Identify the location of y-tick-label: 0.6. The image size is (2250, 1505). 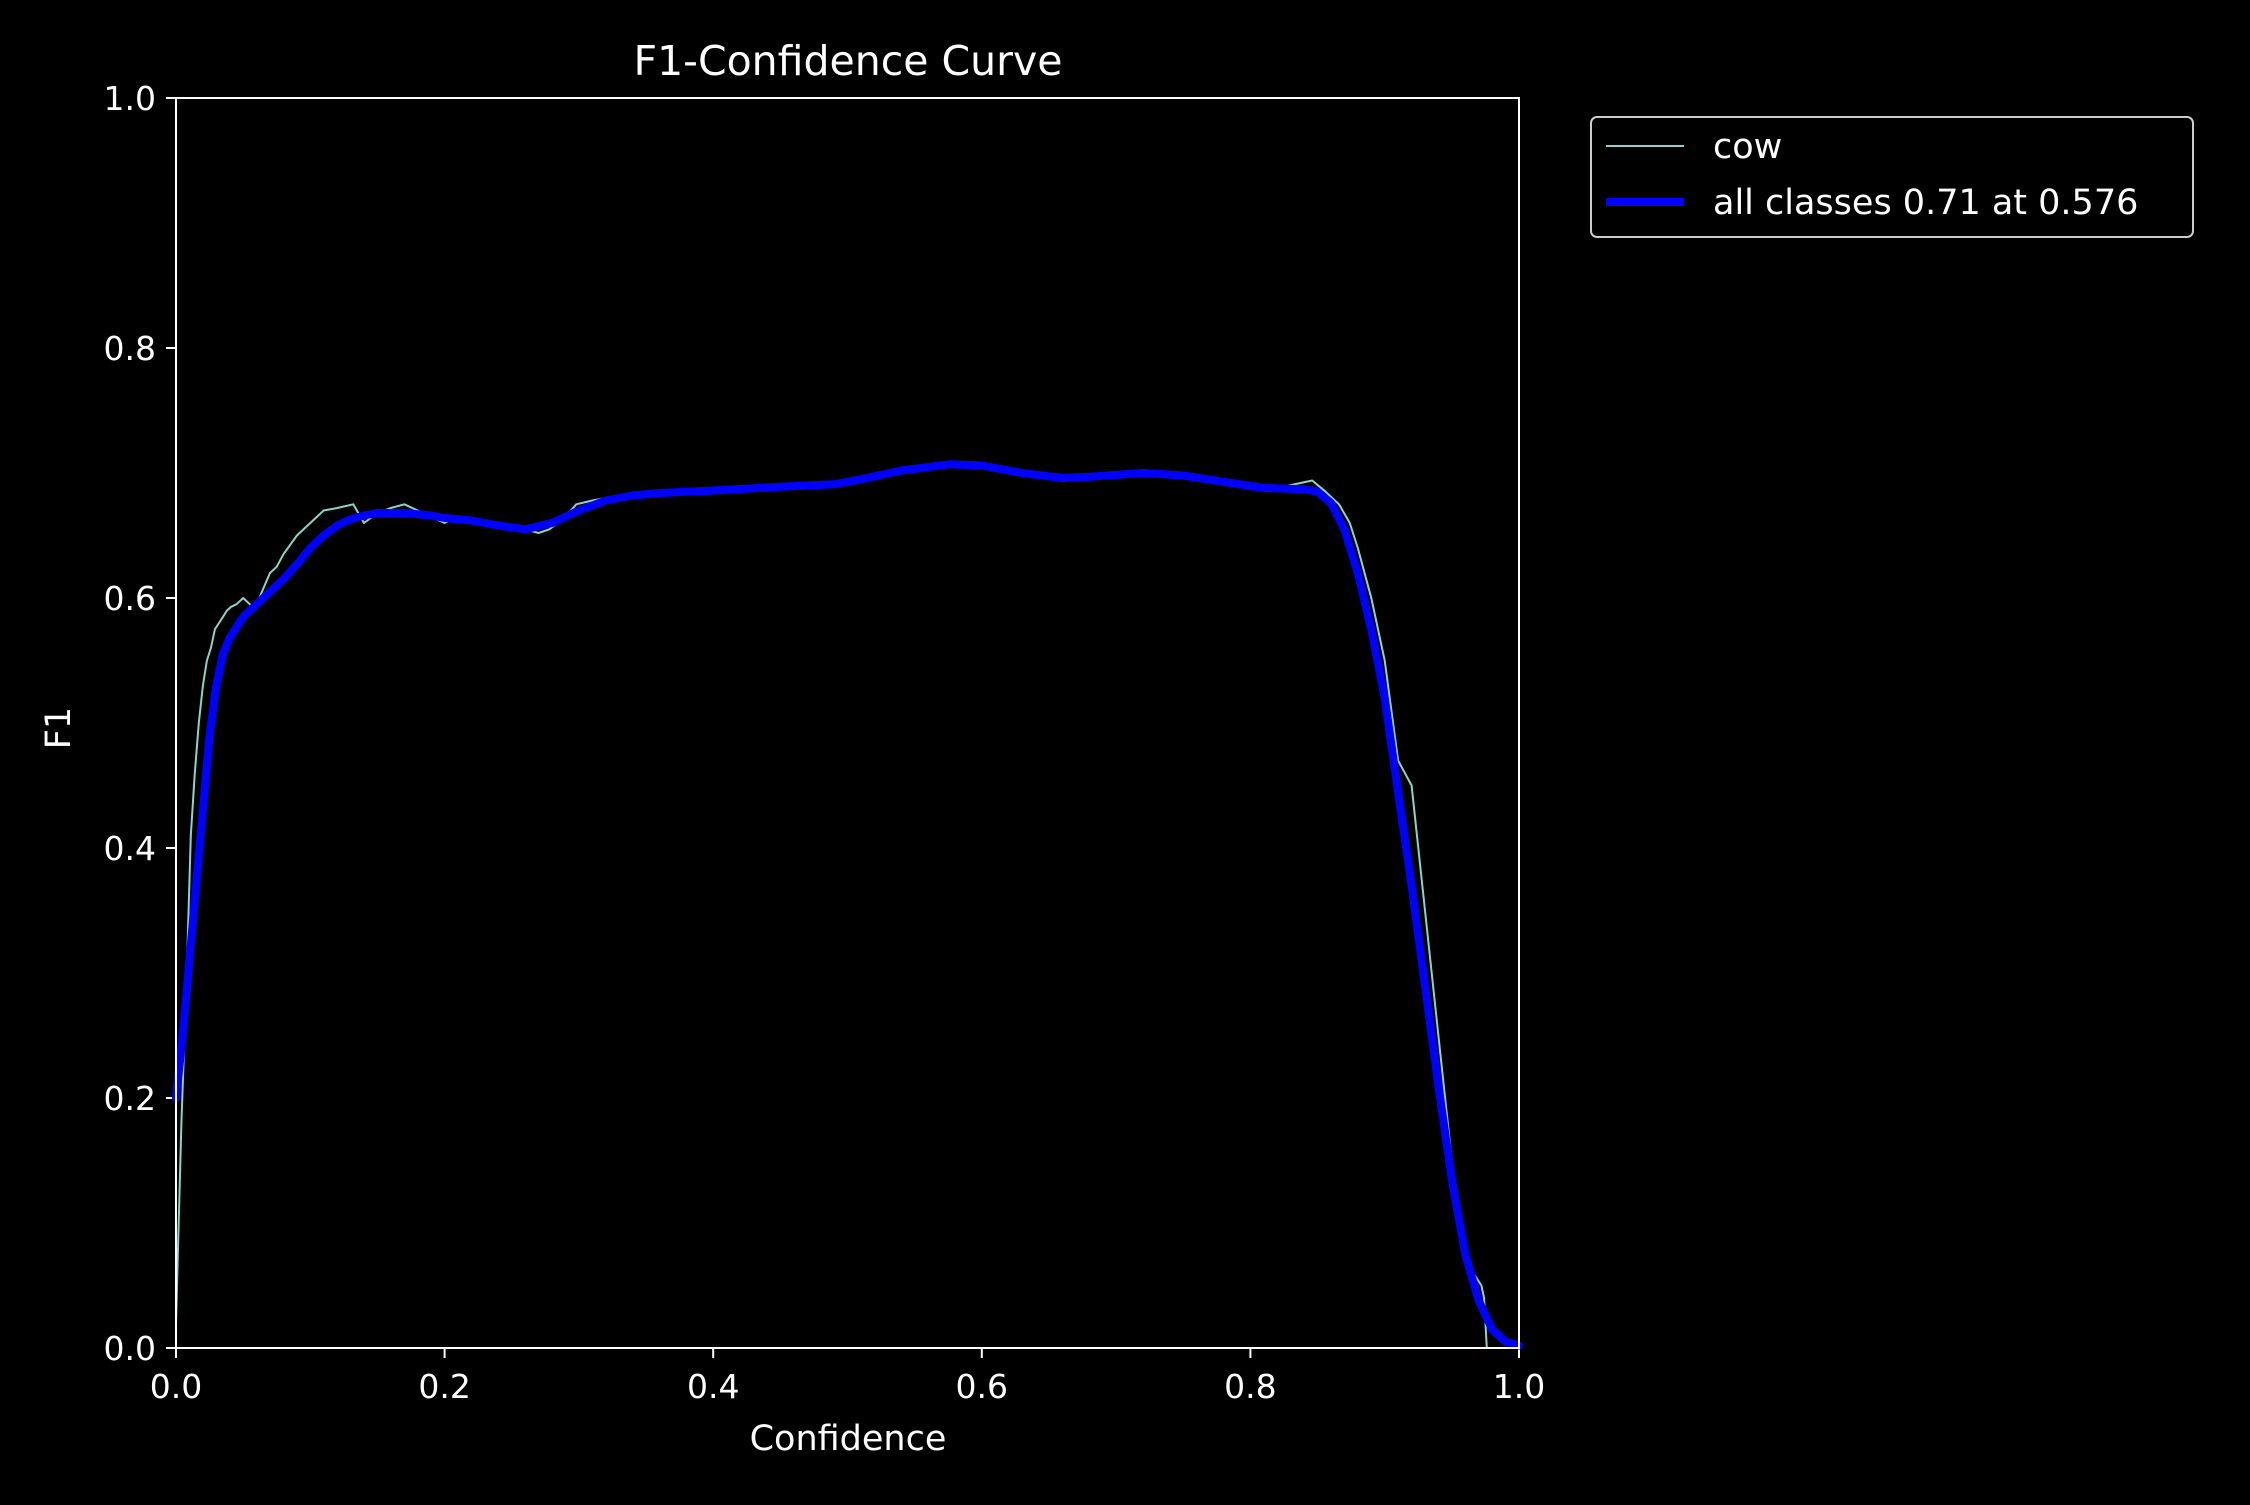
(130, 598).